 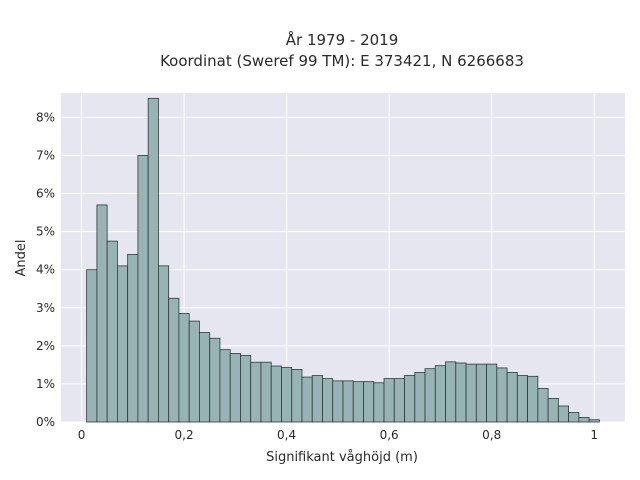 I want to click on x-tick-label: 1, so click(x=594, y=435).